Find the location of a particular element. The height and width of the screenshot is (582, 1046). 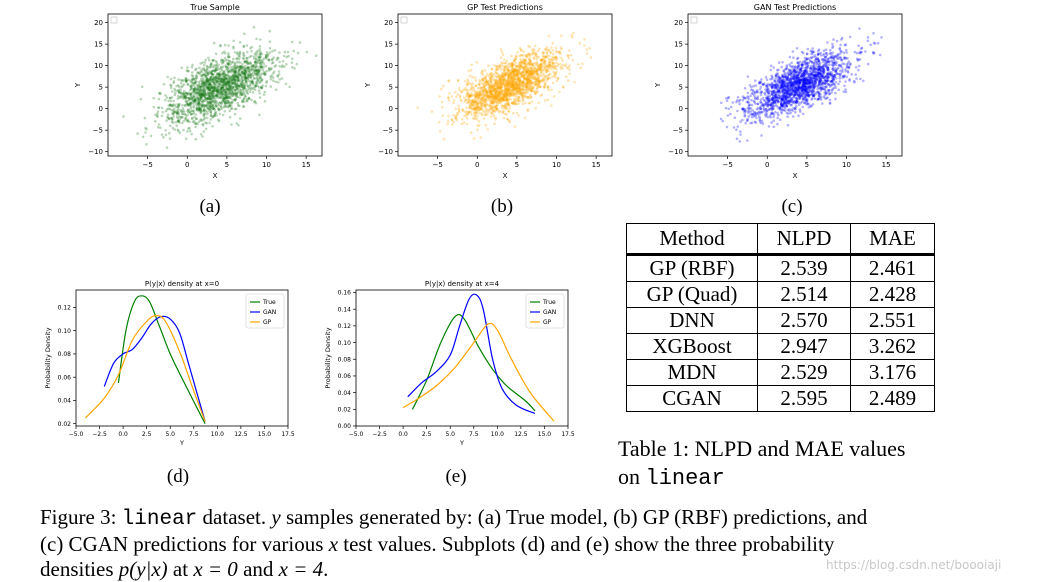

y-tick-label: 20 is located at coordinates (98, 23).